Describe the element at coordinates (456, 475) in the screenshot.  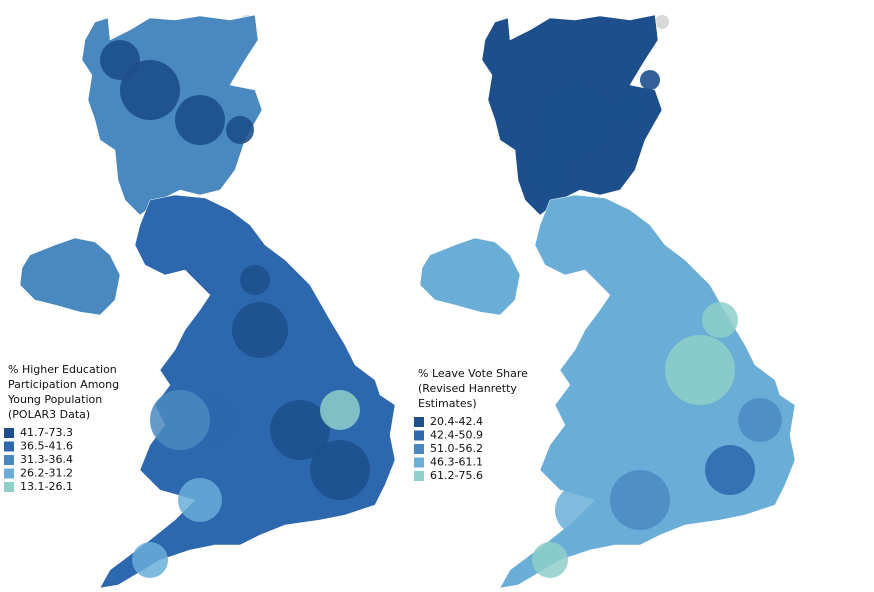
I see `legend-label: 61.2-75.6` at that location.